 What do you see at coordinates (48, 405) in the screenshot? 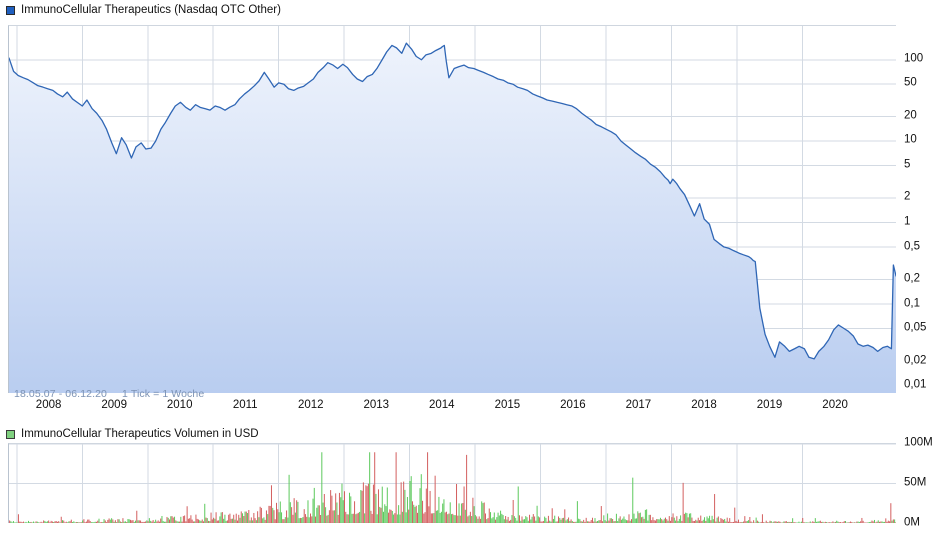
I see `x-tick-label: 2008` at bounding box center [48, 405].